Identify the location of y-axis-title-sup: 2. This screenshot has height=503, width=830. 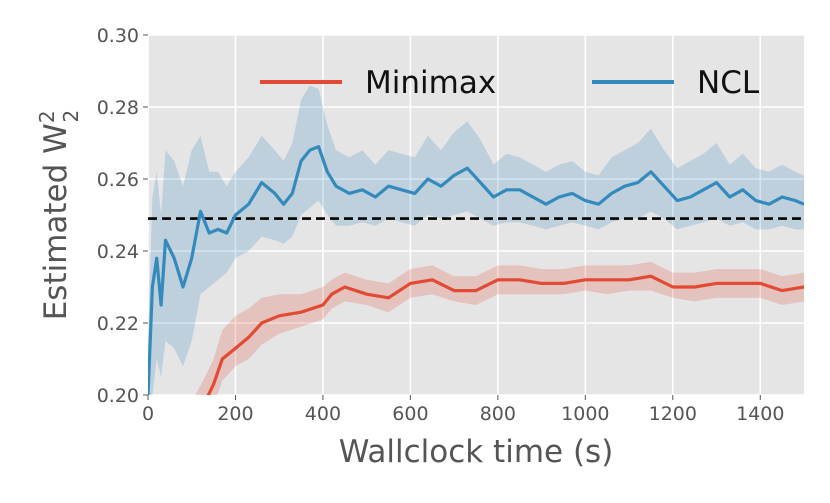
(47, 116).